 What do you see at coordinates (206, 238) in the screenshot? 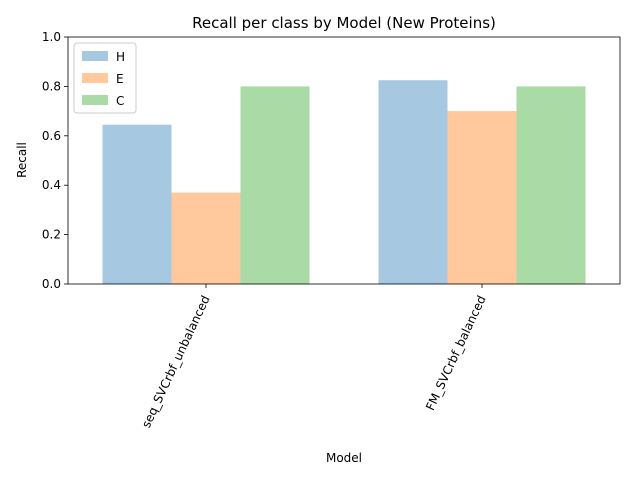
I see `bar-E-seq_SVCrbf_unbalanced` at bounding box center [206, 238].